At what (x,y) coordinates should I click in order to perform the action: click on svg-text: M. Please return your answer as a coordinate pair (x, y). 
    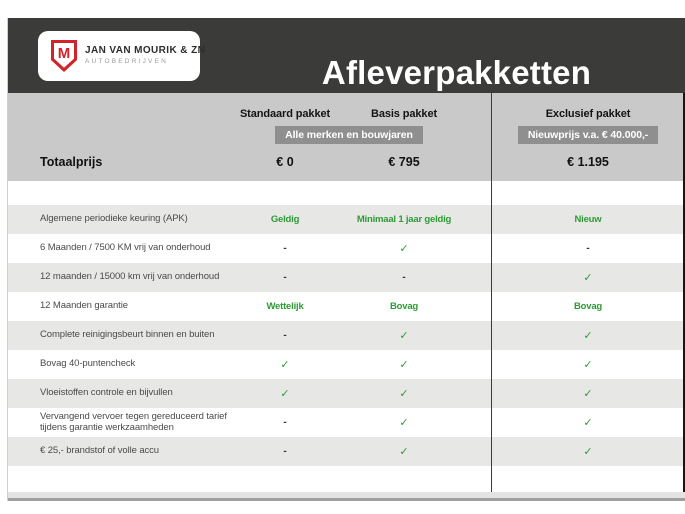
    Looking at the image, I should click on (64, 53).